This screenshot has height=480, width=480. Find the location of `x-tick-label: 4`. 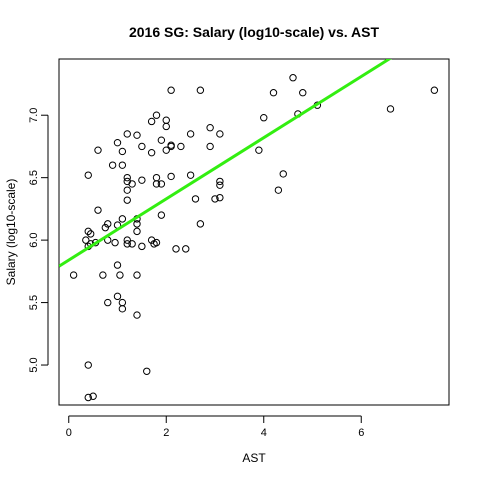

x-tick-label: 4 is located at coordinates (264, 433).